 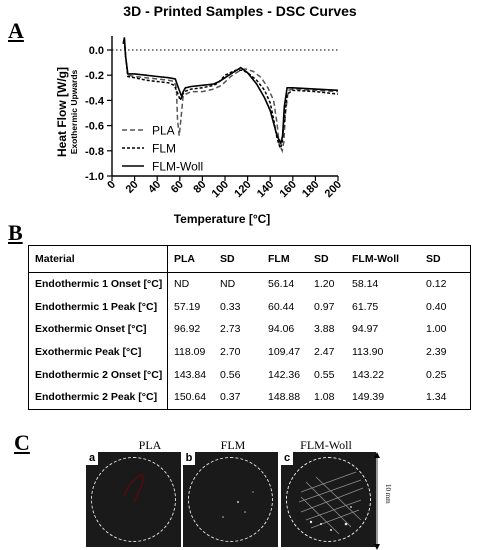 I want to click on table-cell: 94.06, so click(x=281, y=329).